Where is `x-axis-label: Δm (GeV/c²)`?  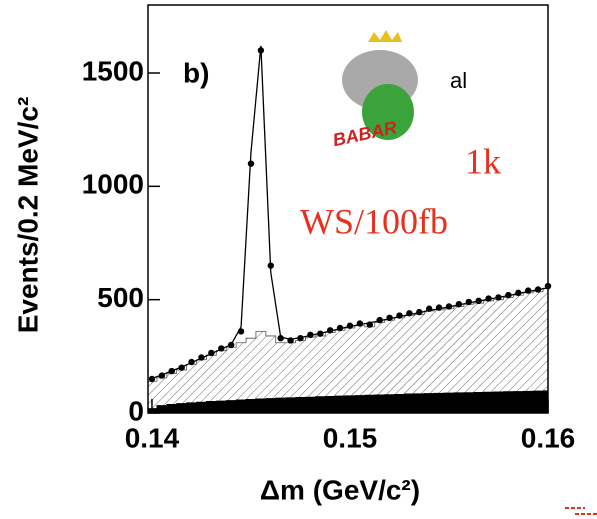
x-axis-label: Δm (GeV/c²) is located at coordinates (340, 489).